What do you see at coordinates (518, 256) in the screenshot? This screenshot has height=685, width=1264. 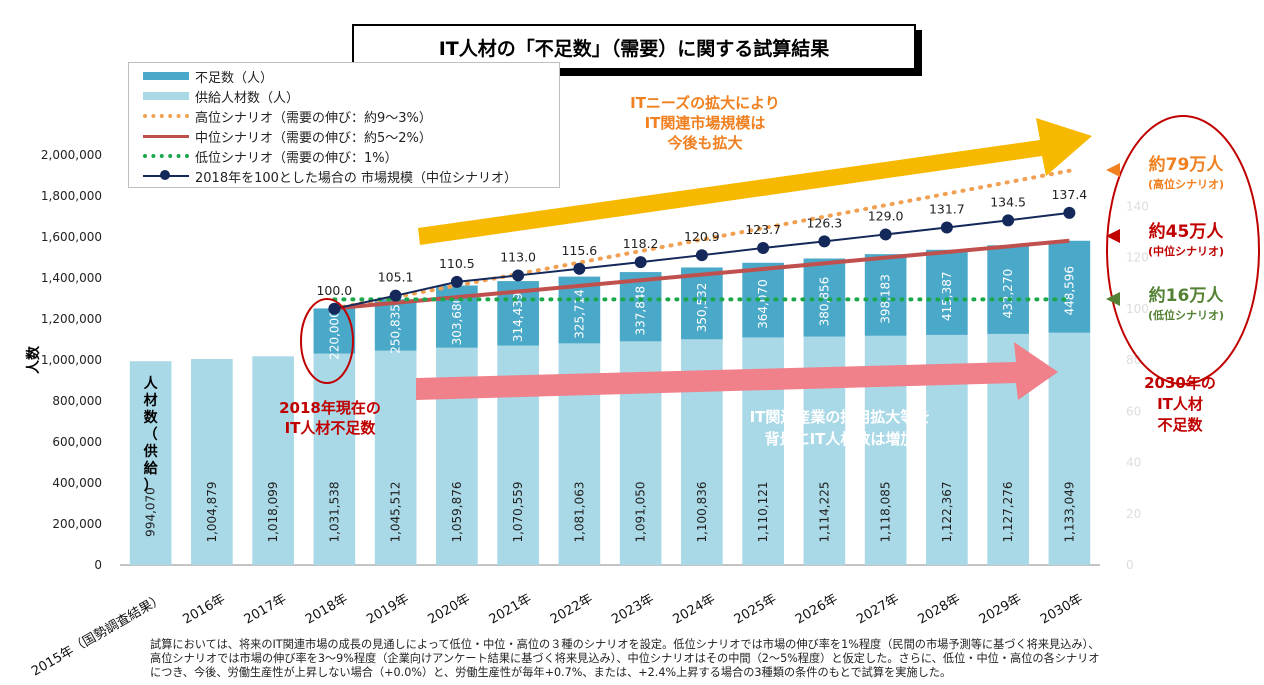 I see `market-index-label: 113.0` at bounding box center [518, 256].